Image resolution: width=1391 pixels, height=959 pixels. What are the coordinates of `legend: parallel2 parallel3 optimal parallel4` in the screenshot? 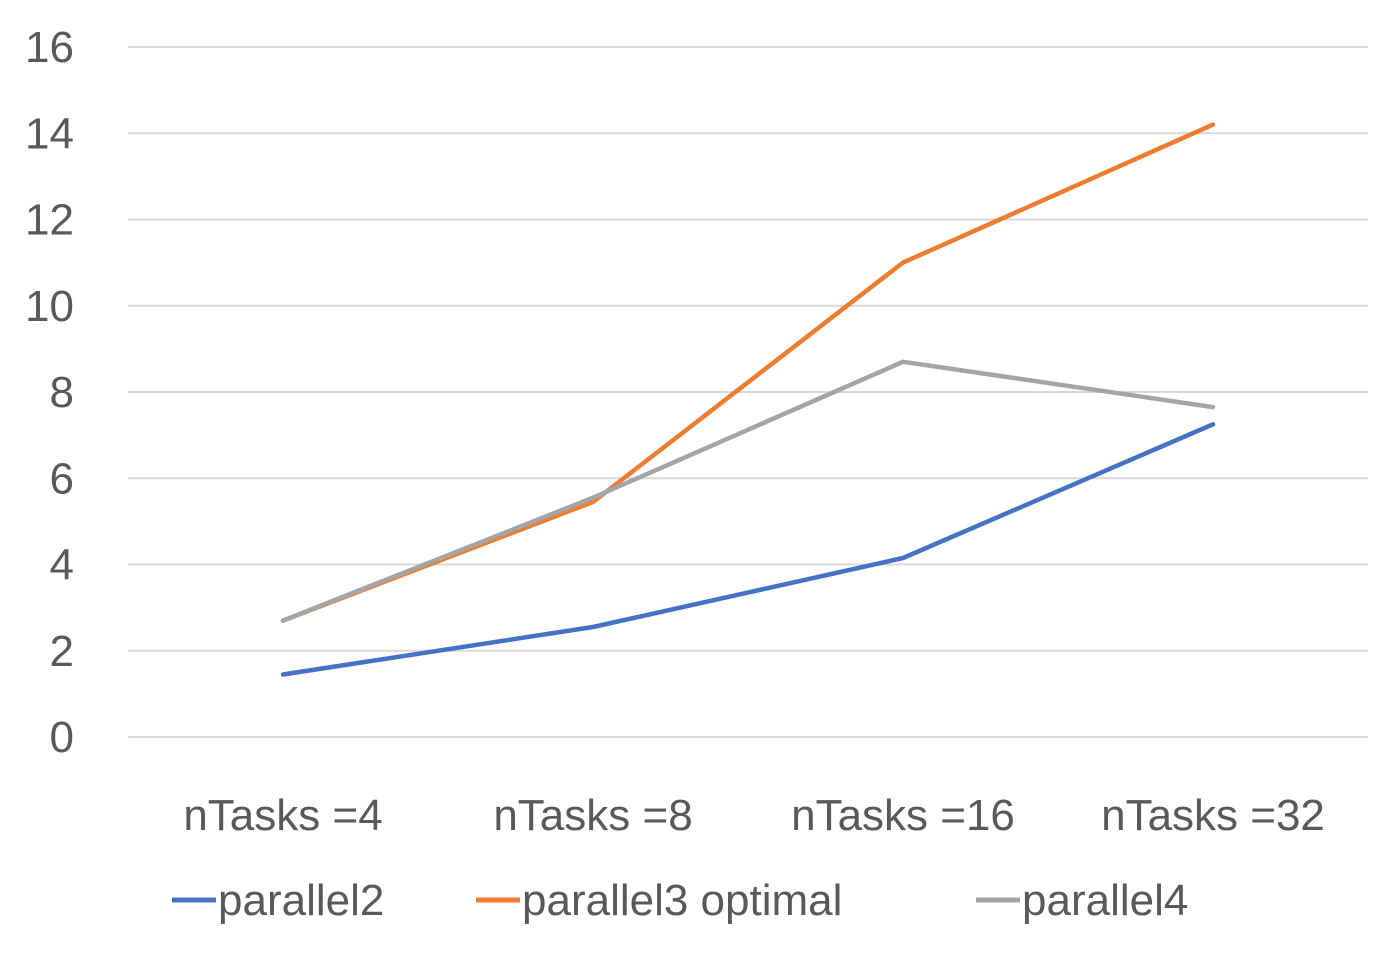 It's located at (680, 900).